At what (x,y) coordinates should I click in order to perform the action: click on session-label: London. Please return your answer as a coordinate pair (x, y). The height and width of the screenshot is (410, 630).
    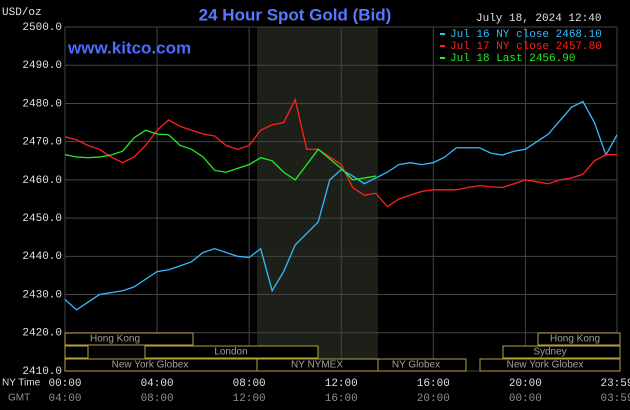
    Looking at the image, I should click on (230, 352).